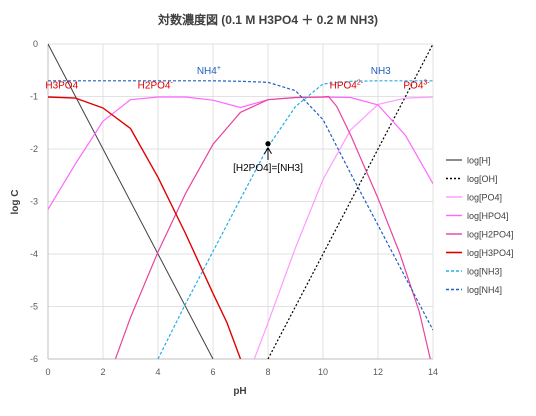  I want to click on x-tick-label: 0, so click(47, 372).